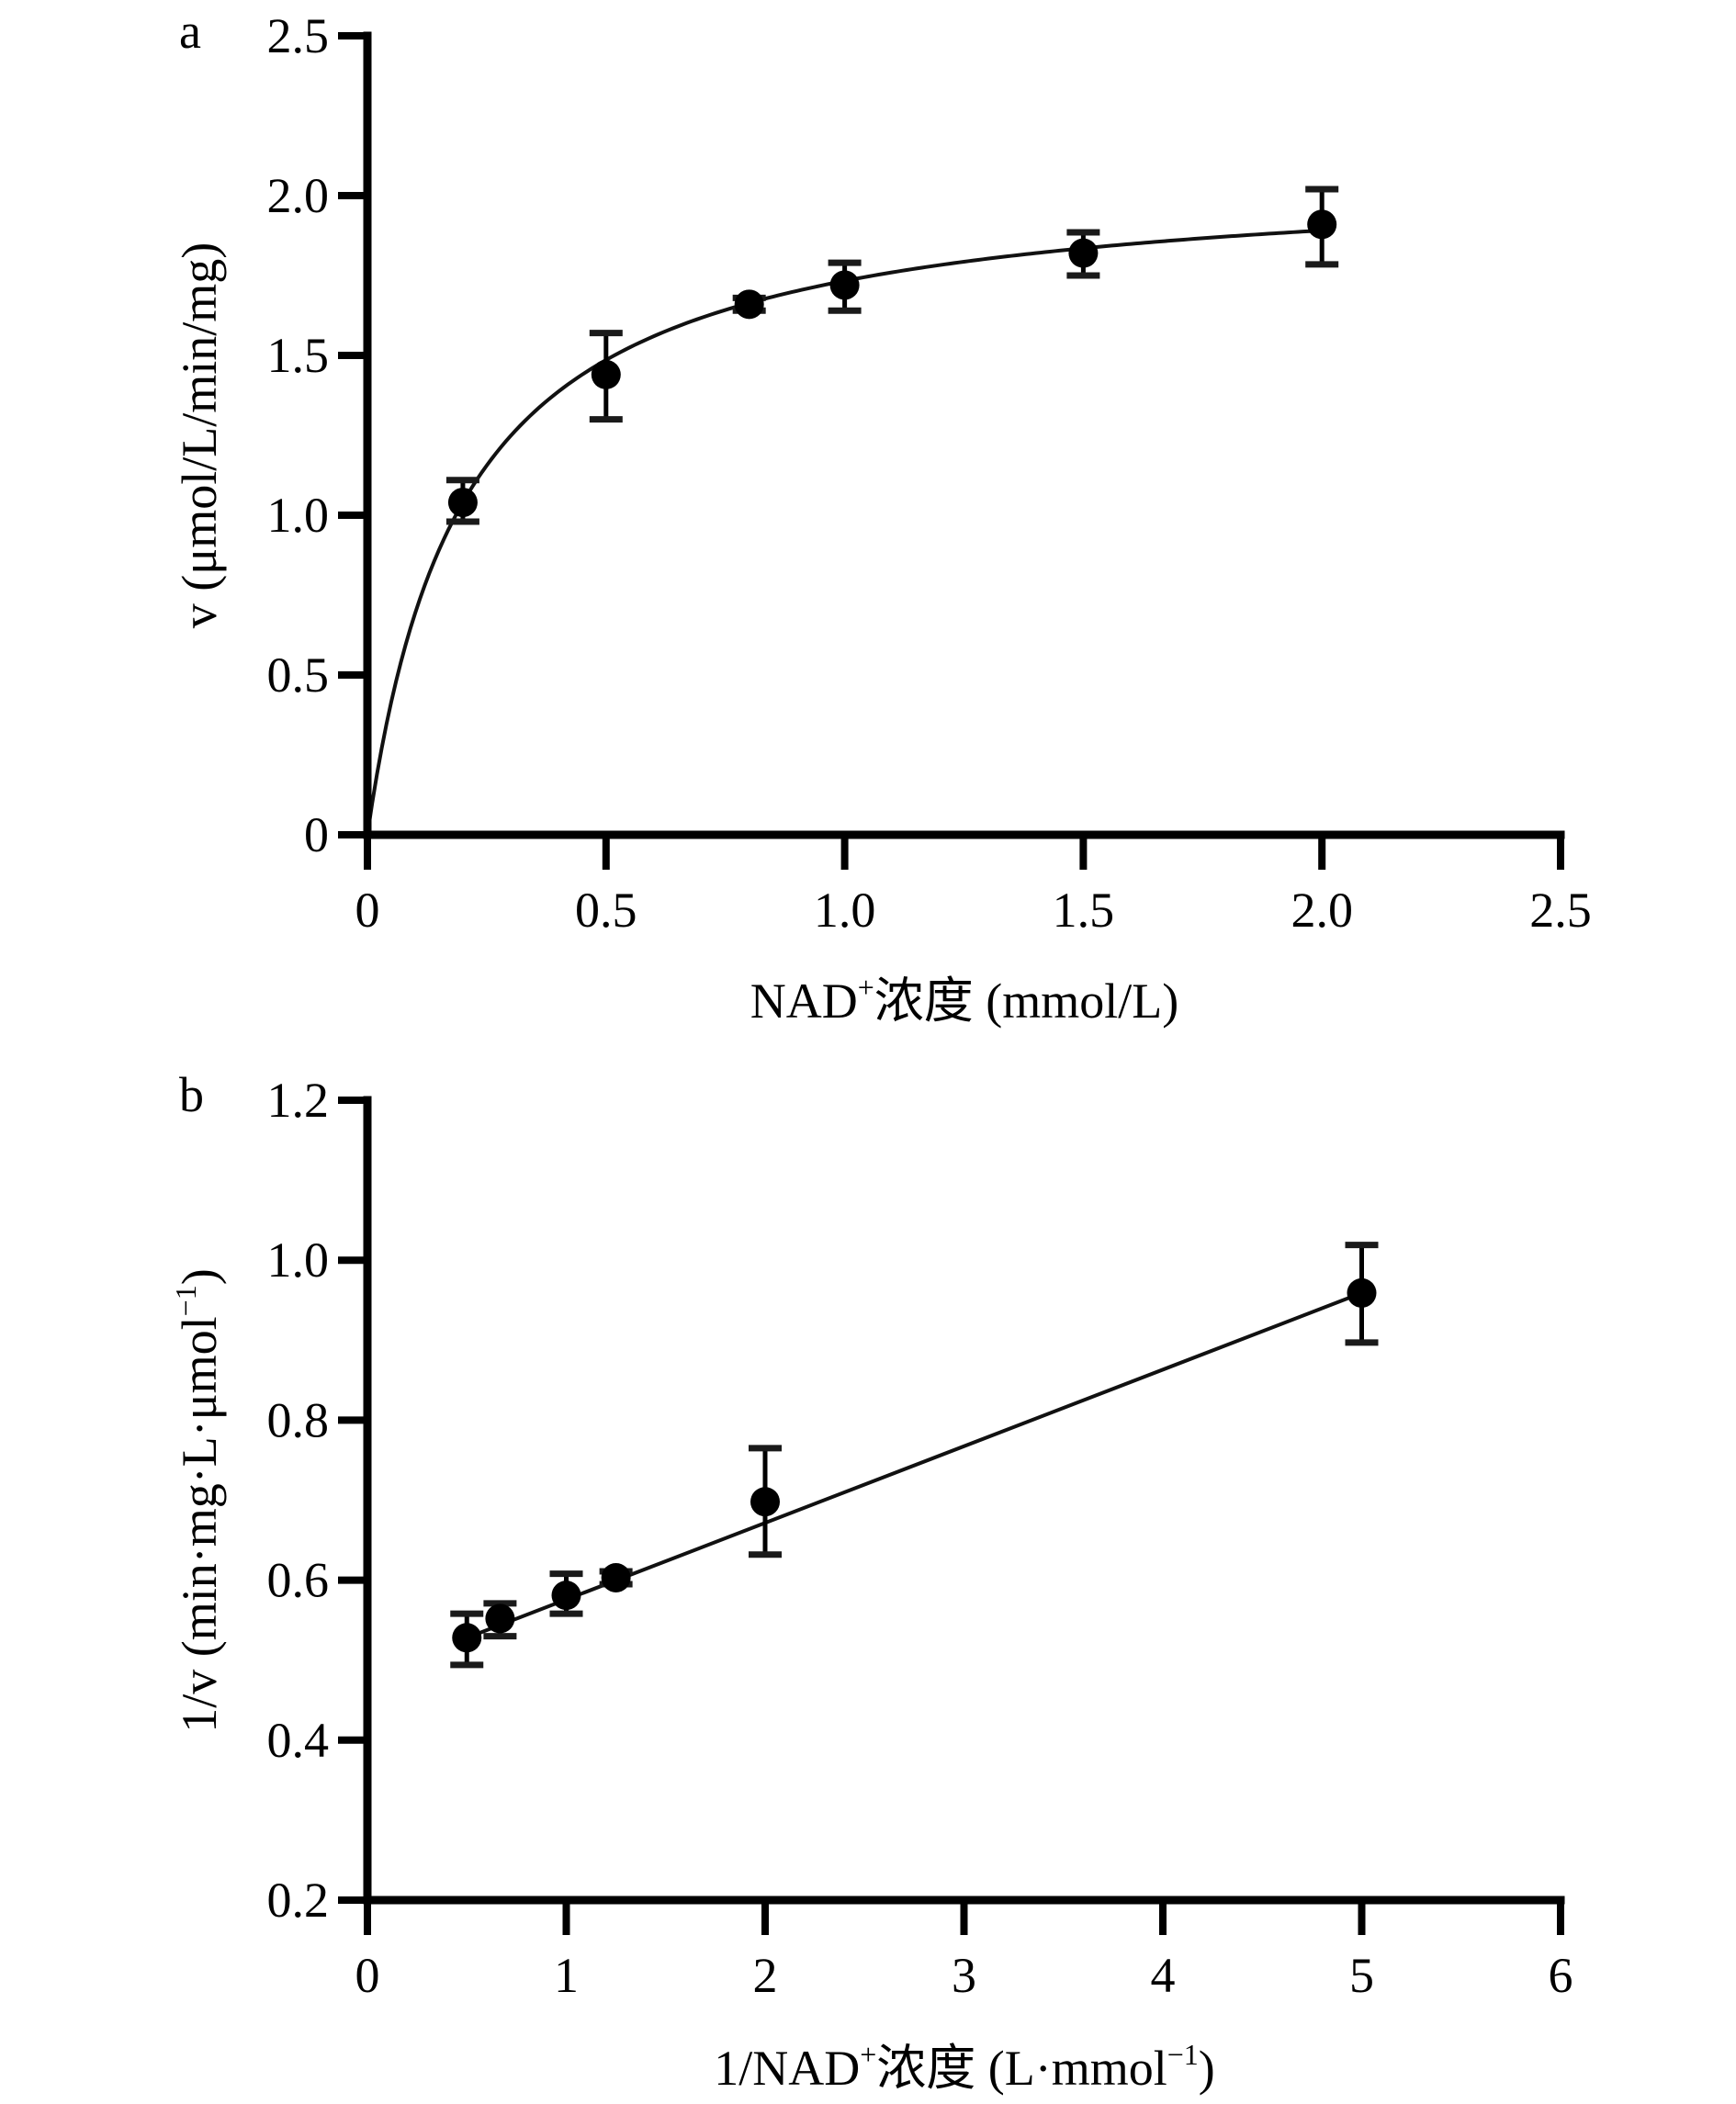 This screenshot has width=1736, height=2104. Describe the element at coordinates (1560, 910) in the screenshot. I see `x-tick-label: 2.5` at that location.